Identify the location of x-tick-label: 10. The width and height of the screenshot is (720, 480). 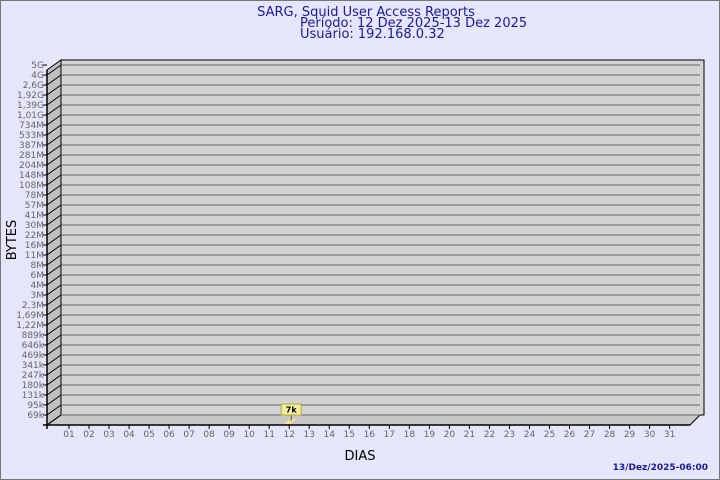
(249, 435).